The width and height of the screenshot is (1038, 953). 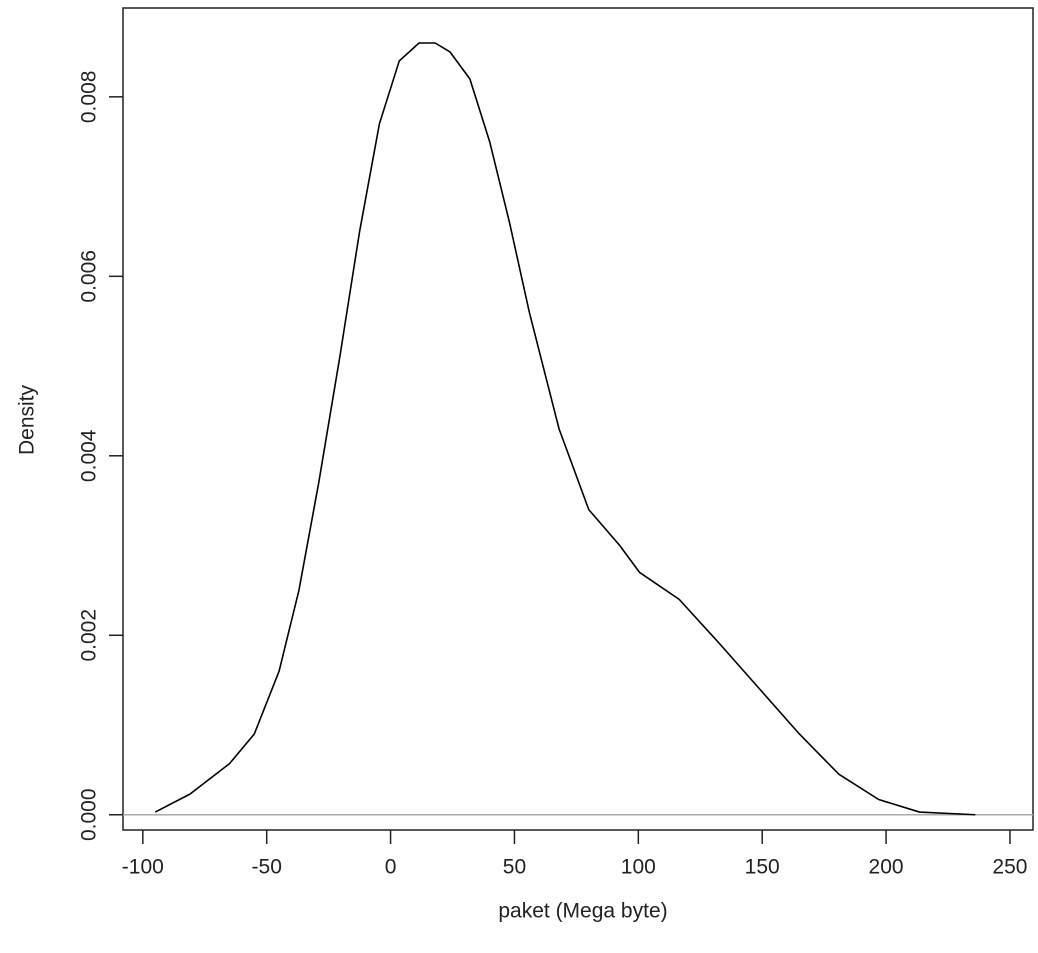 I want to click on x-tick-label: 0, so click(x=391, y=867).